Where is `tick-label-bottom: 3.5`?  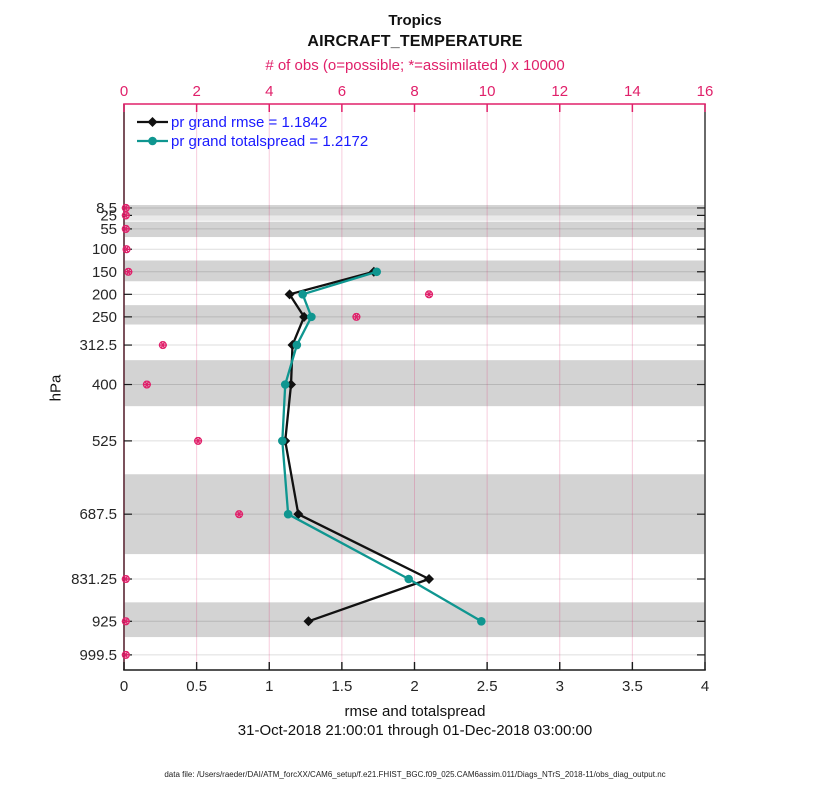 tick-label-bottom: 3.5 is located at coordinates (632, 686).